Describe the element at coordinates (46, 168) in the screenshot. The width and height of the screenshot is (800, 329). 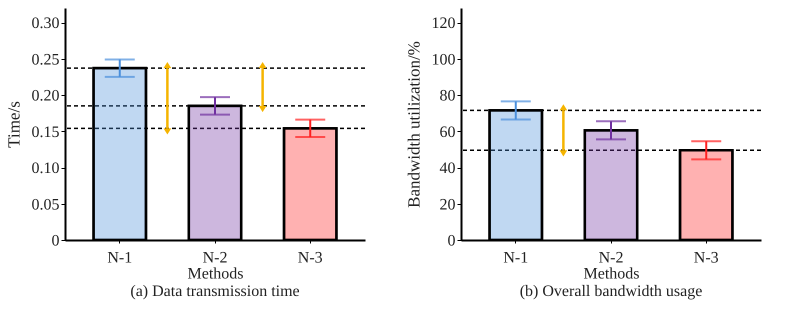
I see `y-tick-label: 0.10` at that location.